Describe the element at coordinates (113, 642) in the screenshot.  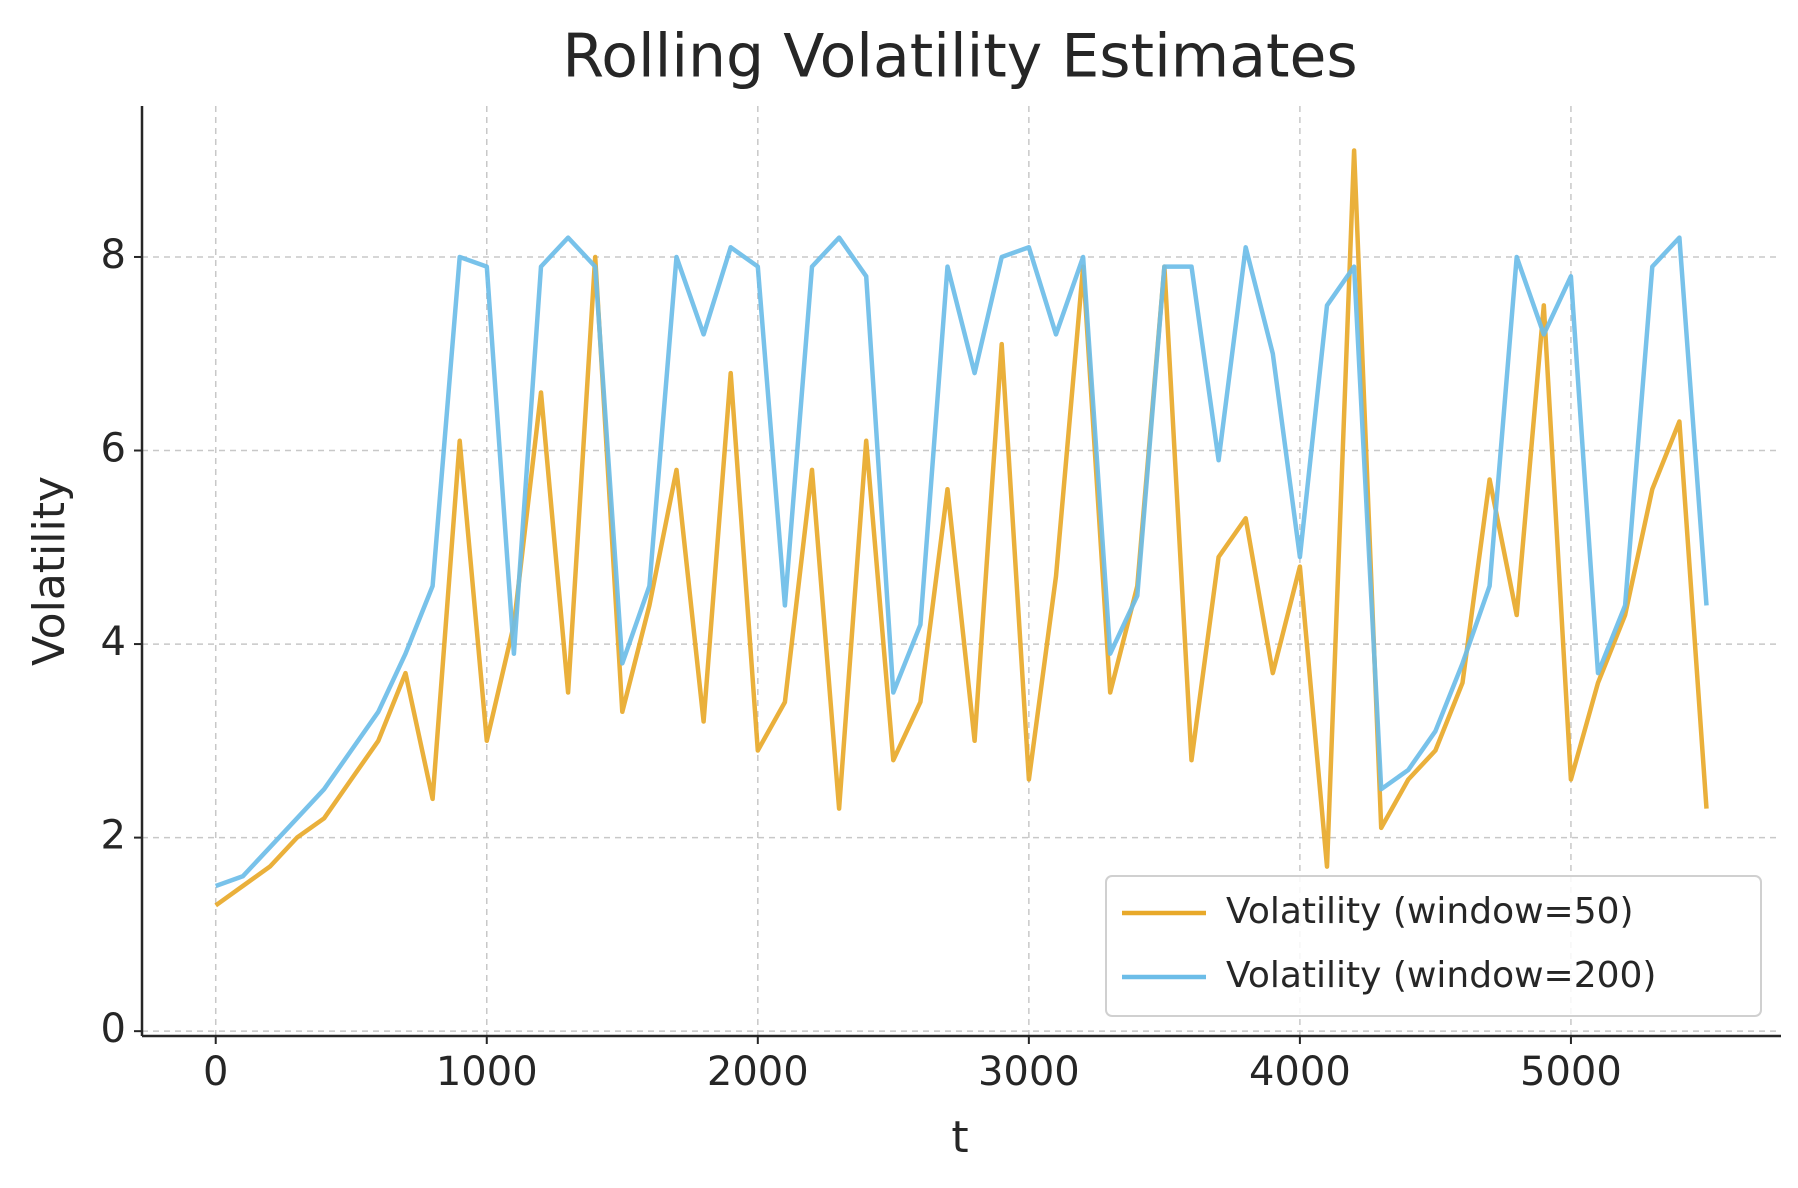
I see `y-tick-label: 4` at that location.